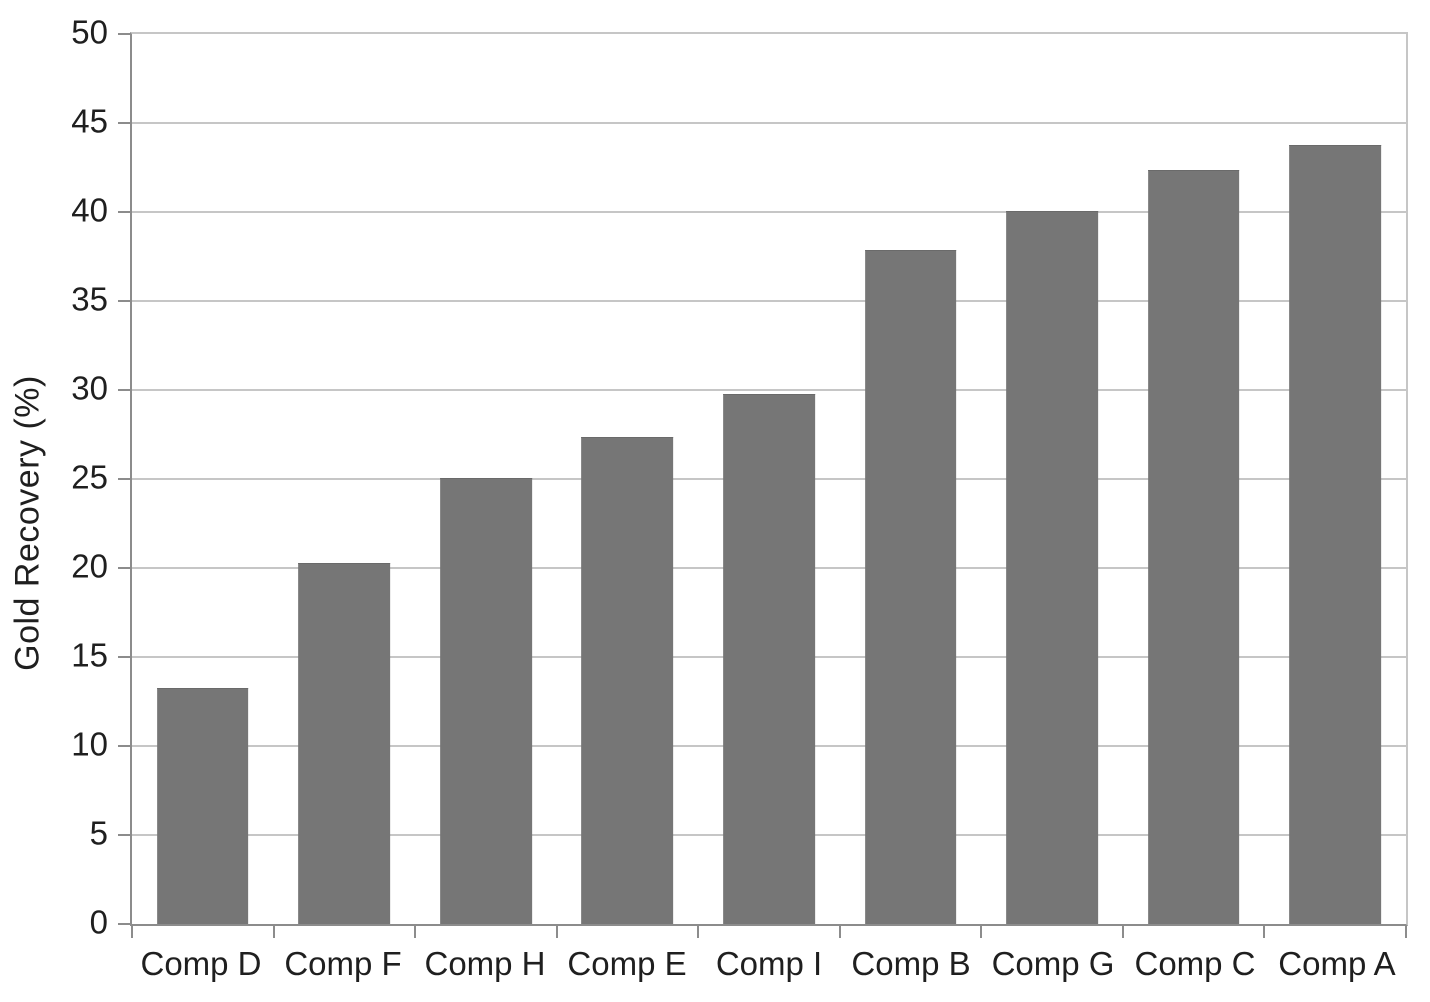 The width and height of the screenshot is (1430, 1002). What do you see at coordinates (1337, 963) in the screenshot?
I see `x-category-label: Comp A` at bounding box center [1337, 963].